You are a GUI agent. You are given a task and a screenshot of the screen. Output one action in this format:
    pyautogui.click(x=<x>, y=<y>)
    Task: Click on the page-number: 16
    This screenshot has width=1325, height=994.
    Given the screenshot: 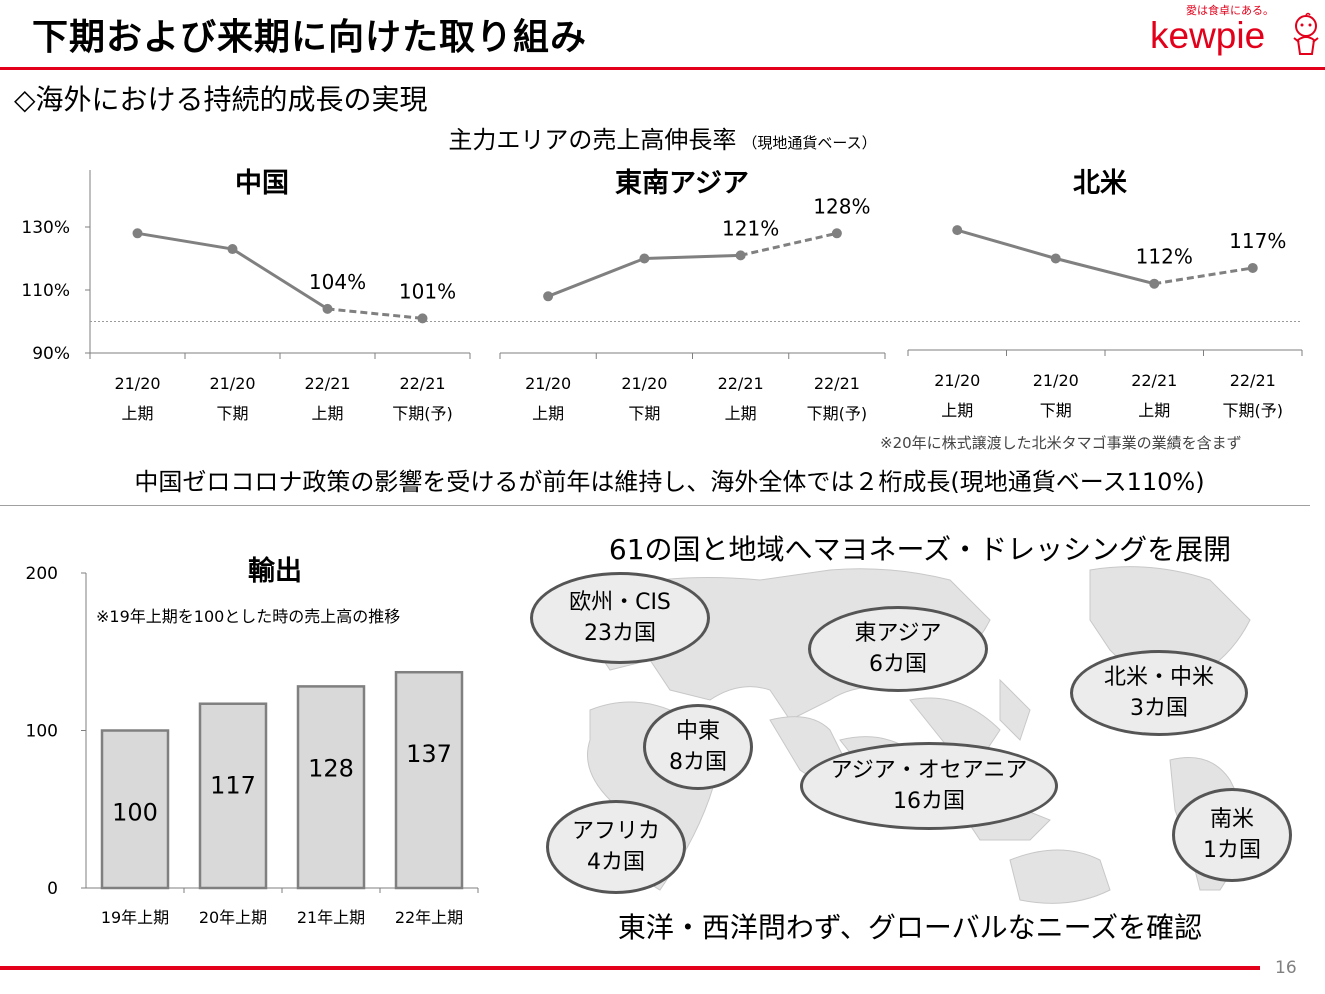 What is the action you would take?
    pyautogui.click(x=1286, y=968)
    